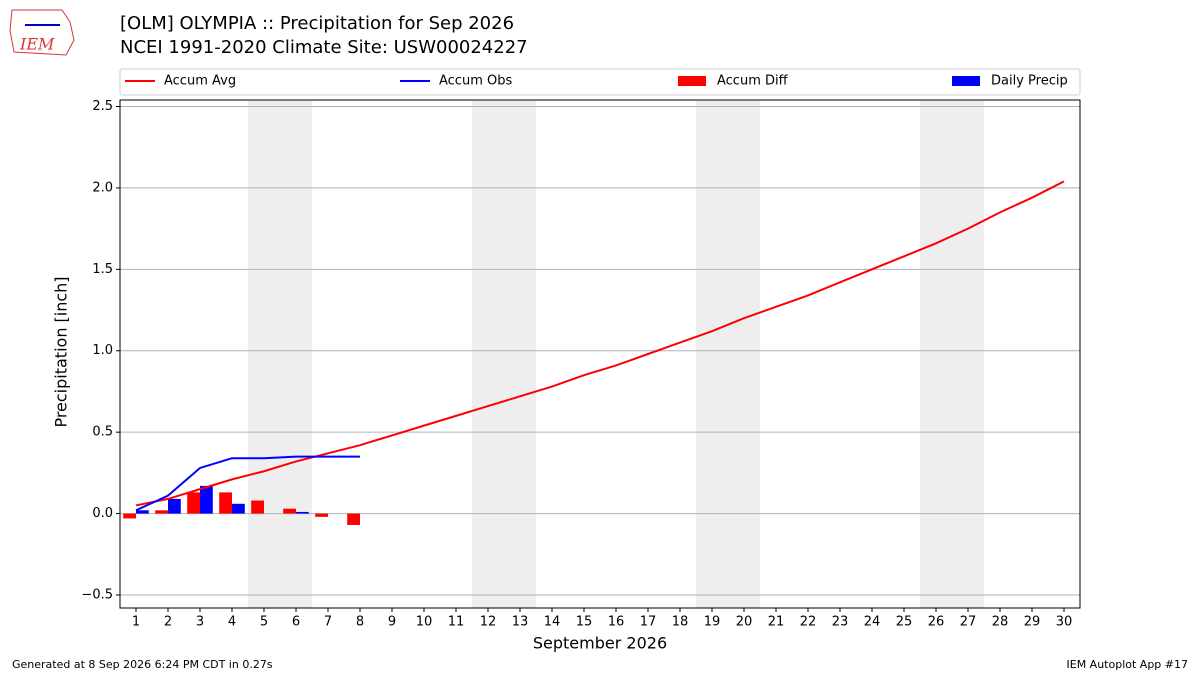 The height and width of the screenshot is (675, 1200). I want to click on x-tick-label: 9, so click(392, 622).